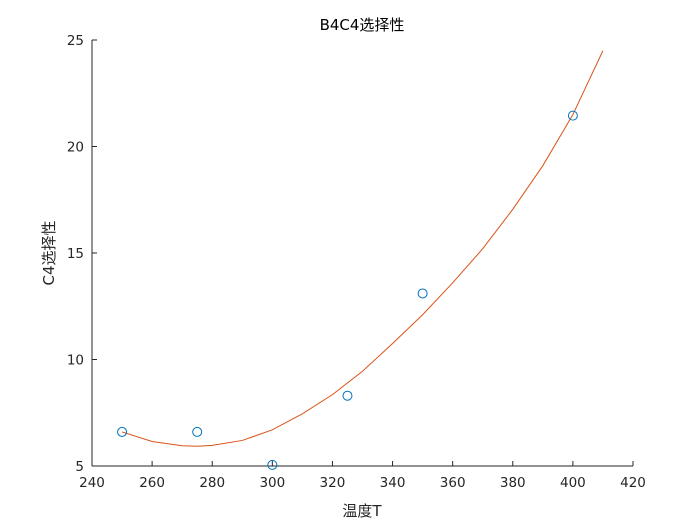 This screenshot has width=700, height=525. I want to click on x-tick-label: 400, so click(573, 483).